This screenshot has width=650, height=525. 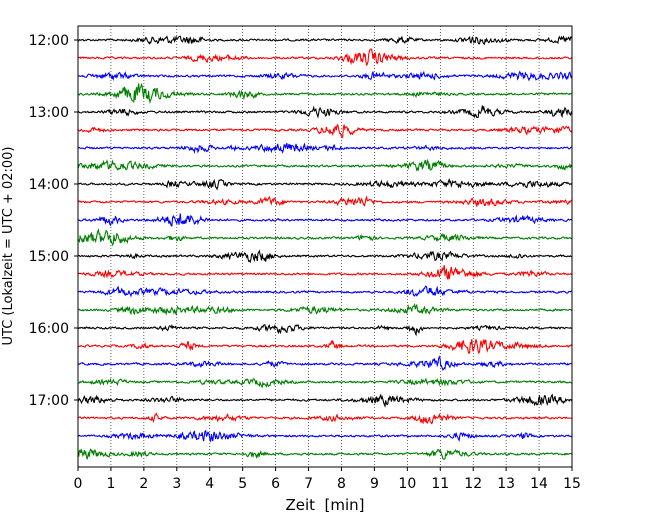 What do you see at coordinates (308, 484) in the screenshot?
I see `x-tick-label: 7` at bounding box center [308, 484].